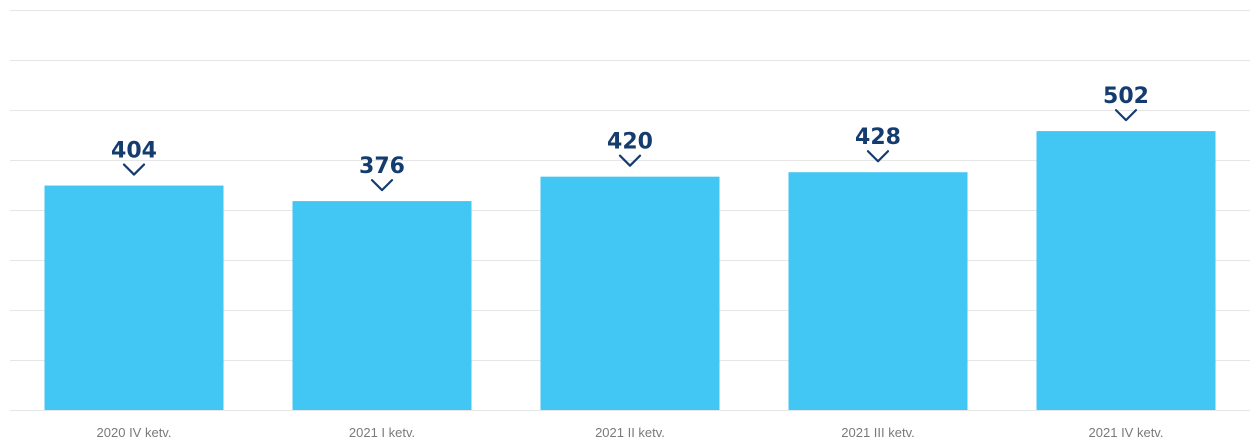  Describe the element at coordinates (1126, 432) in the screenshot. I see `x-tick-label: 2021 IV ketv.` at that location.